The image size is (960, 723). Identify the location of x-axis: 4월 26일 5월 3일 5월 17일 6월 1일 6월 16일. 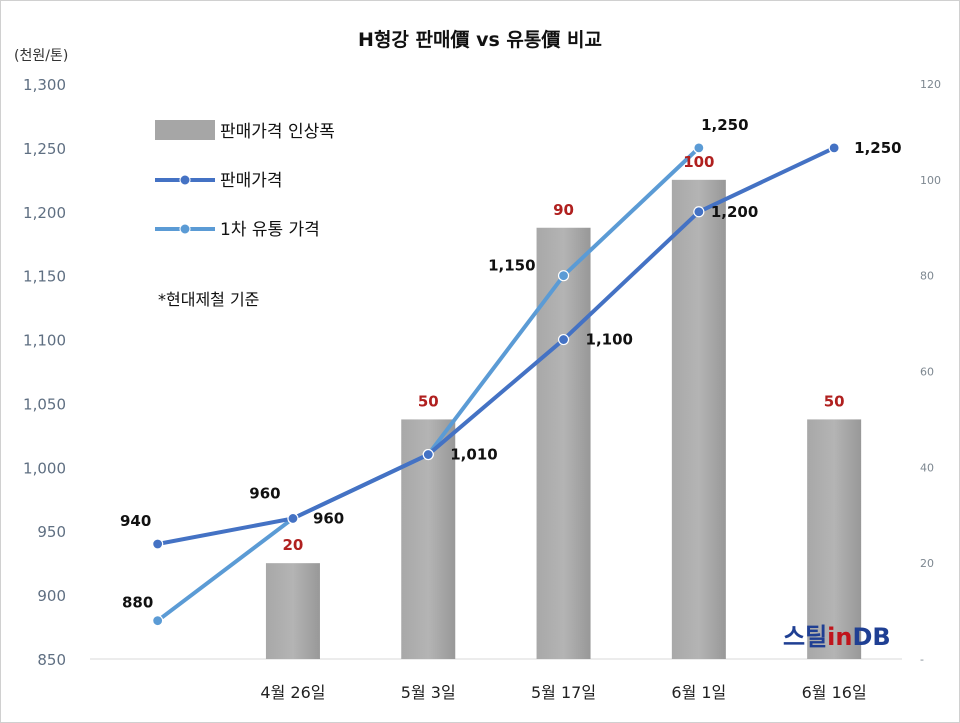
(563, 692).